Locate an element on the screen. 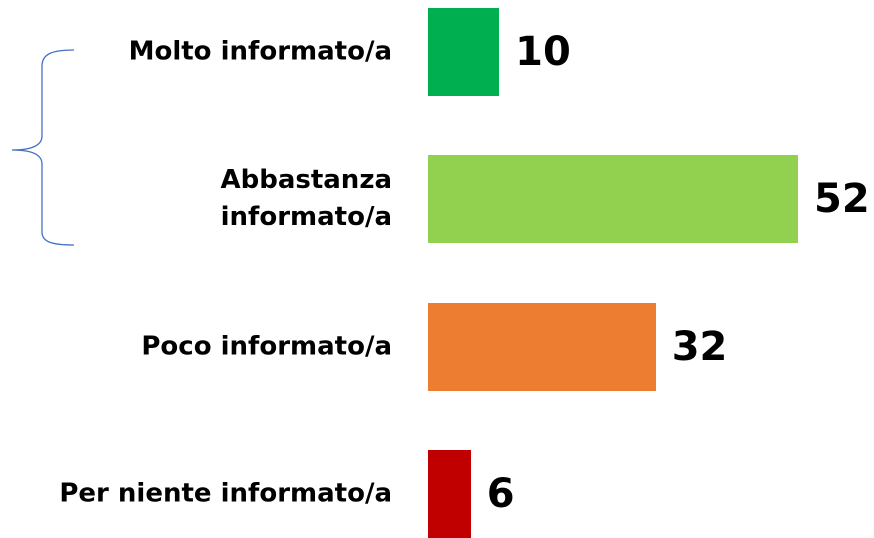 Image resolution: width=874 pixels, height=538 pixels. category-label: Poco informato/a is located at coordinates (266, 346).